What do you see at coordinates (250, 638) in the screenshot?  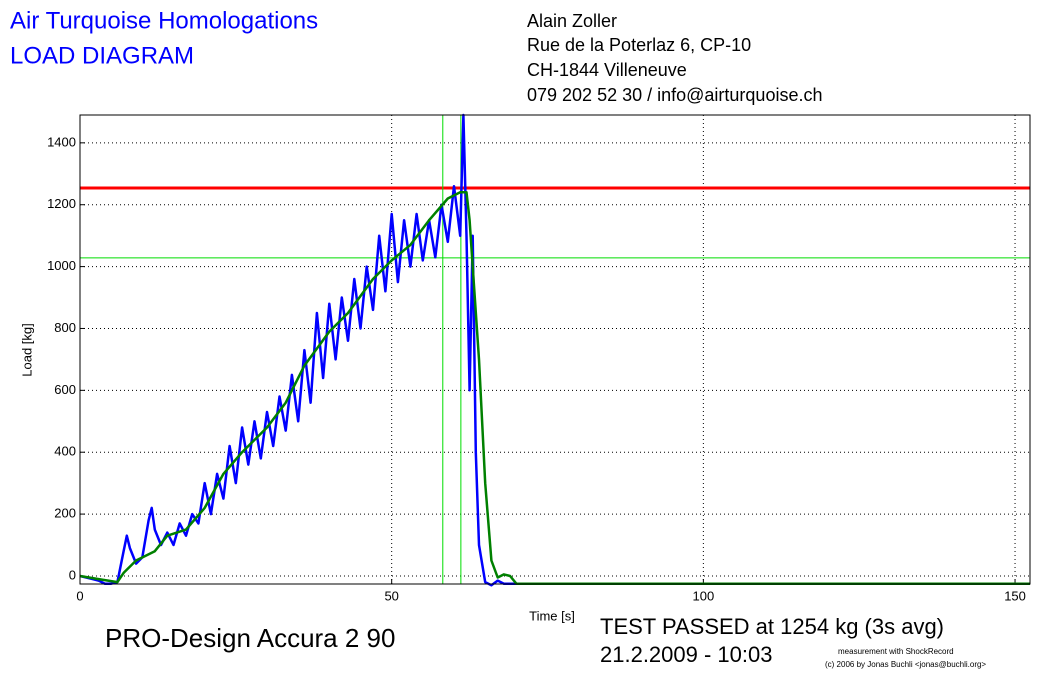 I see `product-name: PRO-Design Accura 2 90` at bounding box center [250, 638].